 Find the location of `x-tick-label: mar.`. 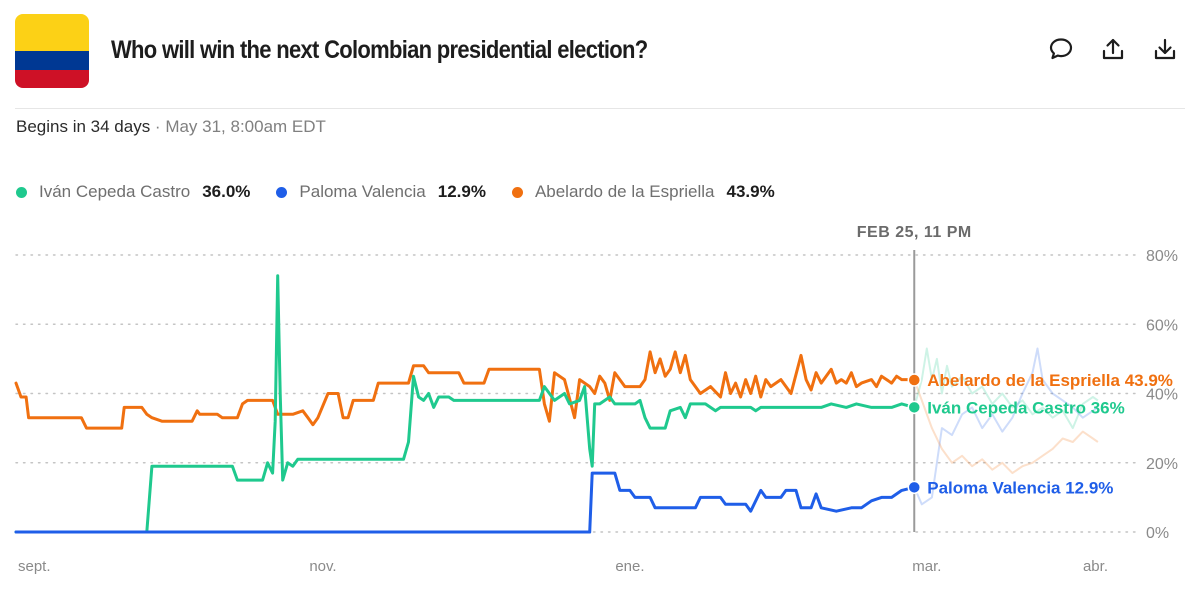

x-tick-label: mar. is located at coordinates (926, 566).